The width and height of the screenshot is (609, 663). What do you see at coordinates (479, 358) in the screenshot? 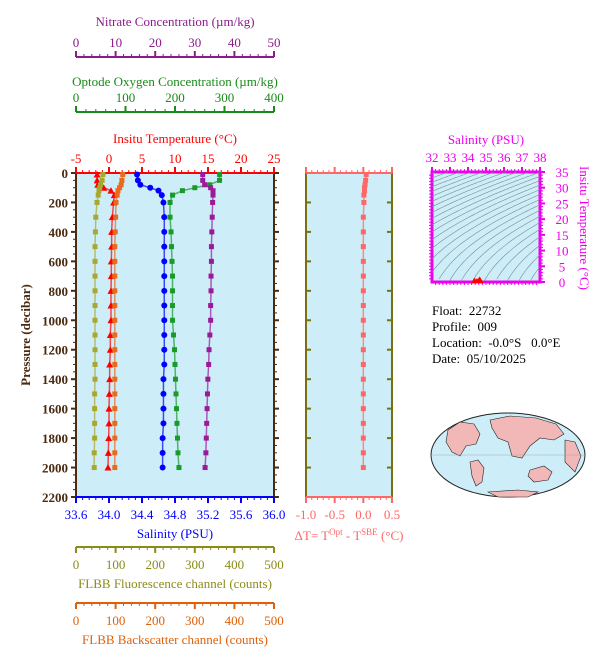
I see `date: Date: 05/10/2025` at bounding box center [479, 358].